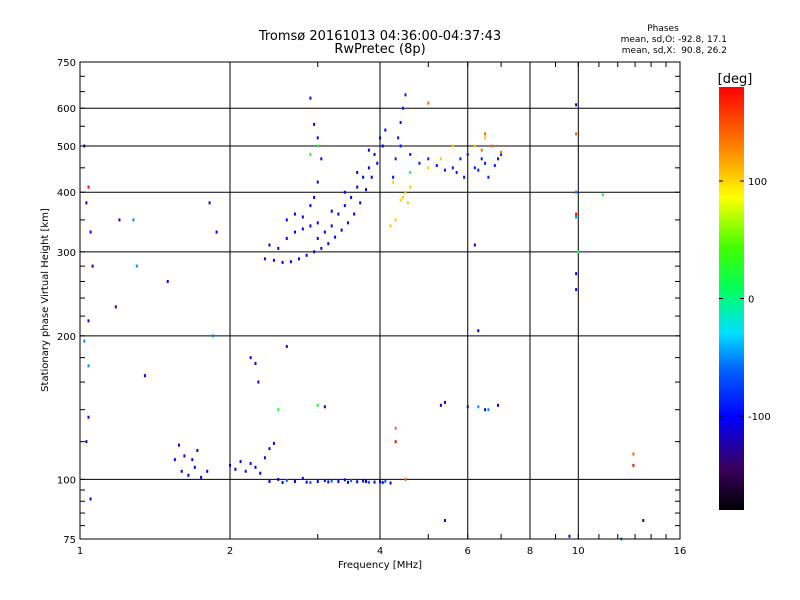 The height and width of the screenshot is (600, 800). What do you see at coordinates (468, 551) in the screenshot?
I see `x-tick-label: 6` at bounding box center [468, 551].